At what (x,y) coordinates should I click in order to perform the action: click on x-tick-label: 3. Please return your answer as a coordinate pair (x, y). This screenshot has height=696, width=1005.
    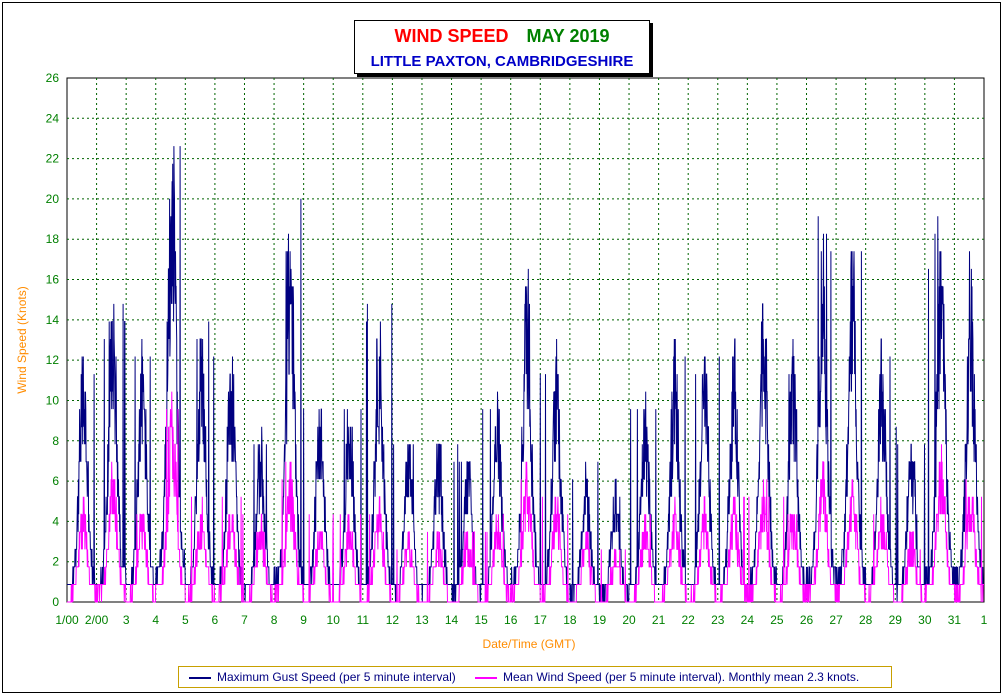
    Looking at the image, I should click on (126, 620).